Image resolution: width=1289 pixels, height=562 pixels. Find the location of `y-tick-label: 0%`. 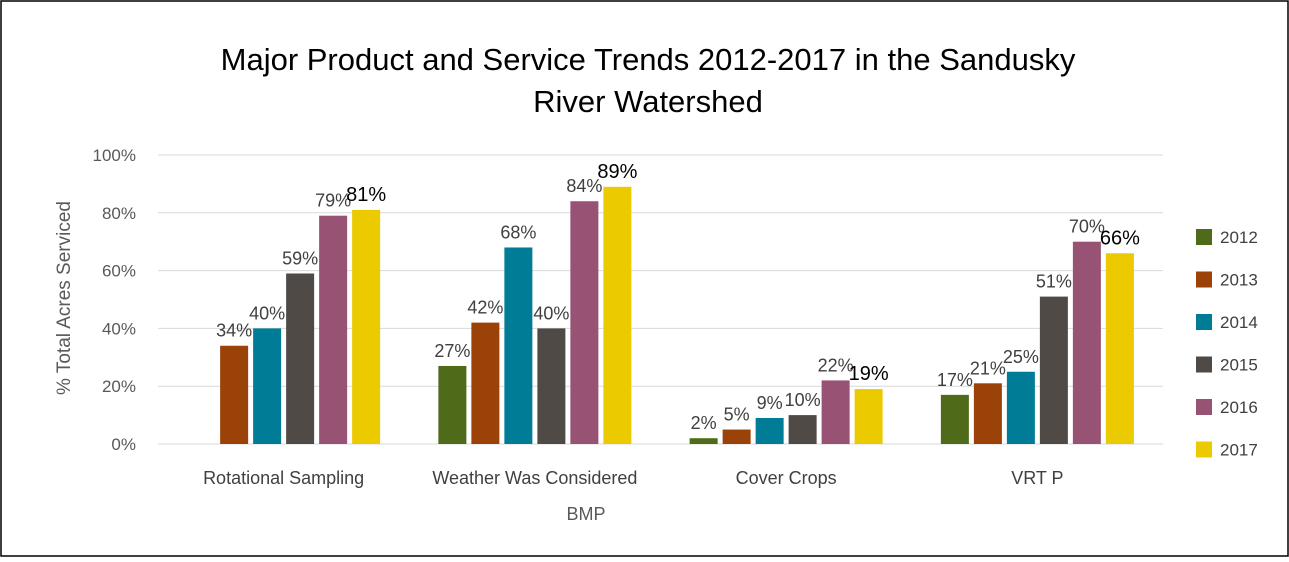

y-tick-label: 0% is located at coordinates (123, 444).